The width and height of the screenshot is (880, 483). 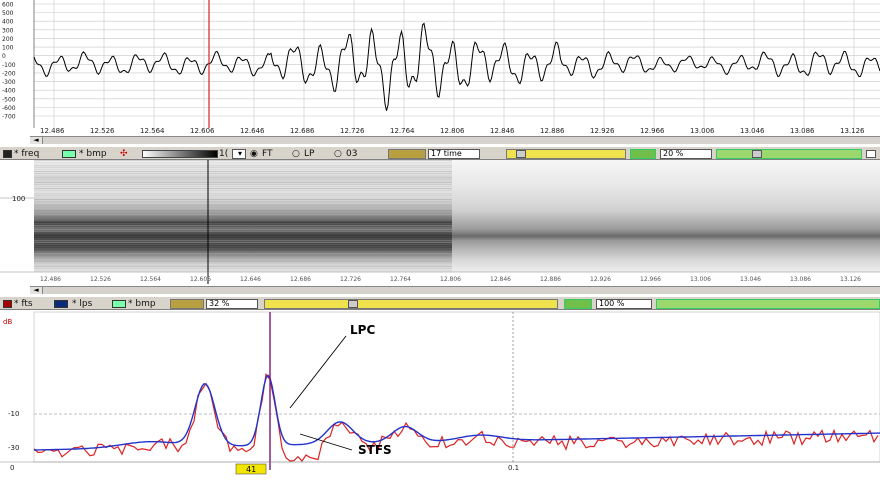 I want to click on spectrogram-scrollbar: ◄, so click(x=455, y=290).